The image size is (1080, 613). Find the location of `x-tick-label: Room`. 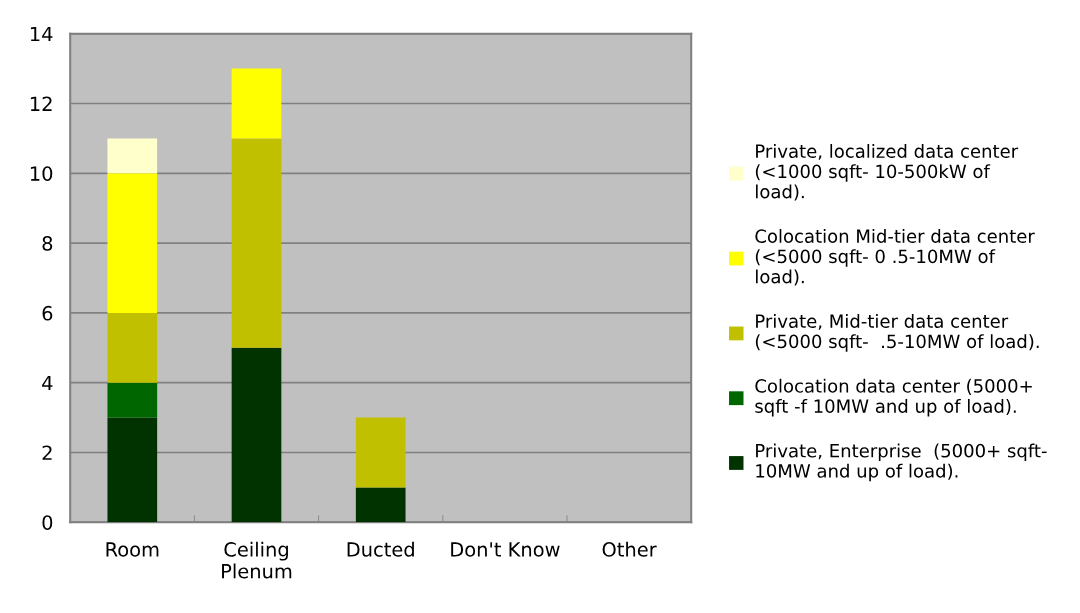

x-tick-label: Room is located at coordinates (132, 549).